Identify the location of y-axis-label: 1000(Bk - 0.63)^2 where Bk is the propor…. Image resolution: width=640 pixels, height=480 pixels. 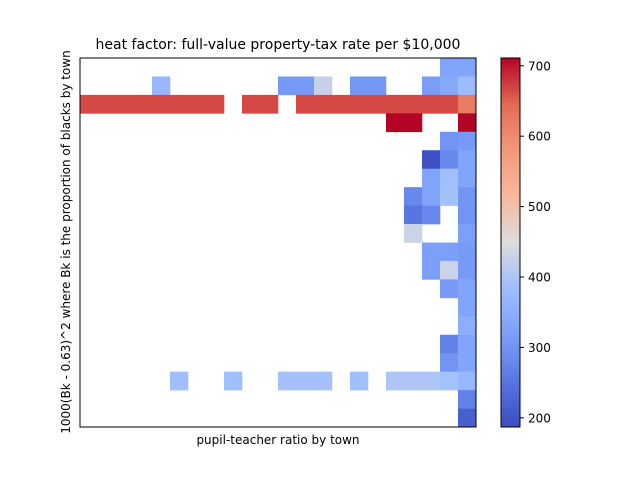
(66, 241).